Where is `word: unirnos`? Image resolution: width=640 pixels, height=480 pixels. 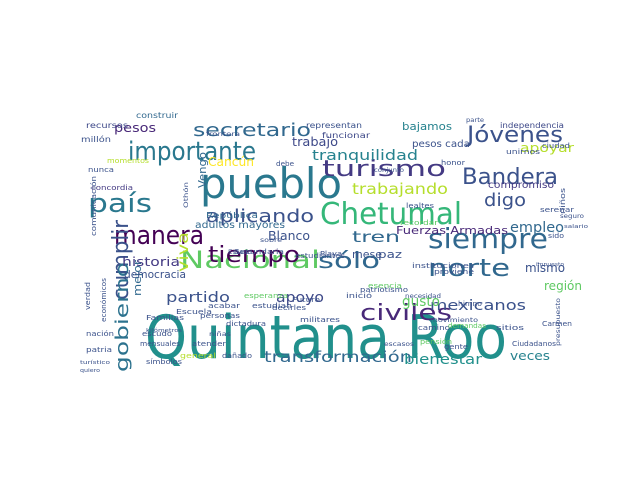 word: unirnos is located at coordinates (523, 152).